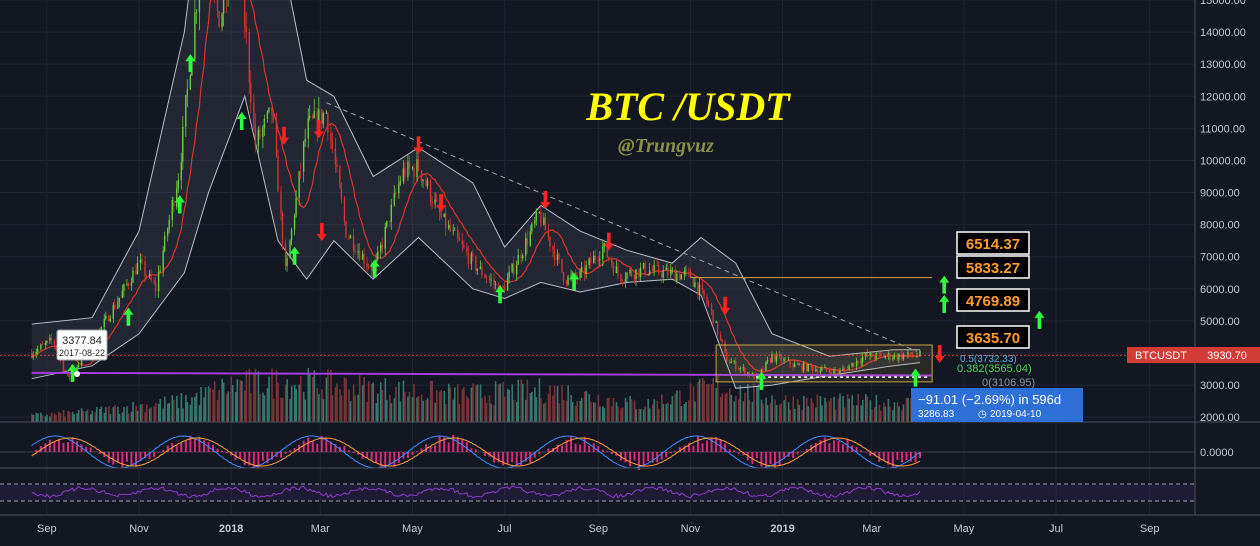 Image resolution: width=1260 pixels, height=546 pixels. What do you see at coordinates (993, 267) in the screenshot?
I see `target-label-2: 5833.27` at bounding box center [993, 267].